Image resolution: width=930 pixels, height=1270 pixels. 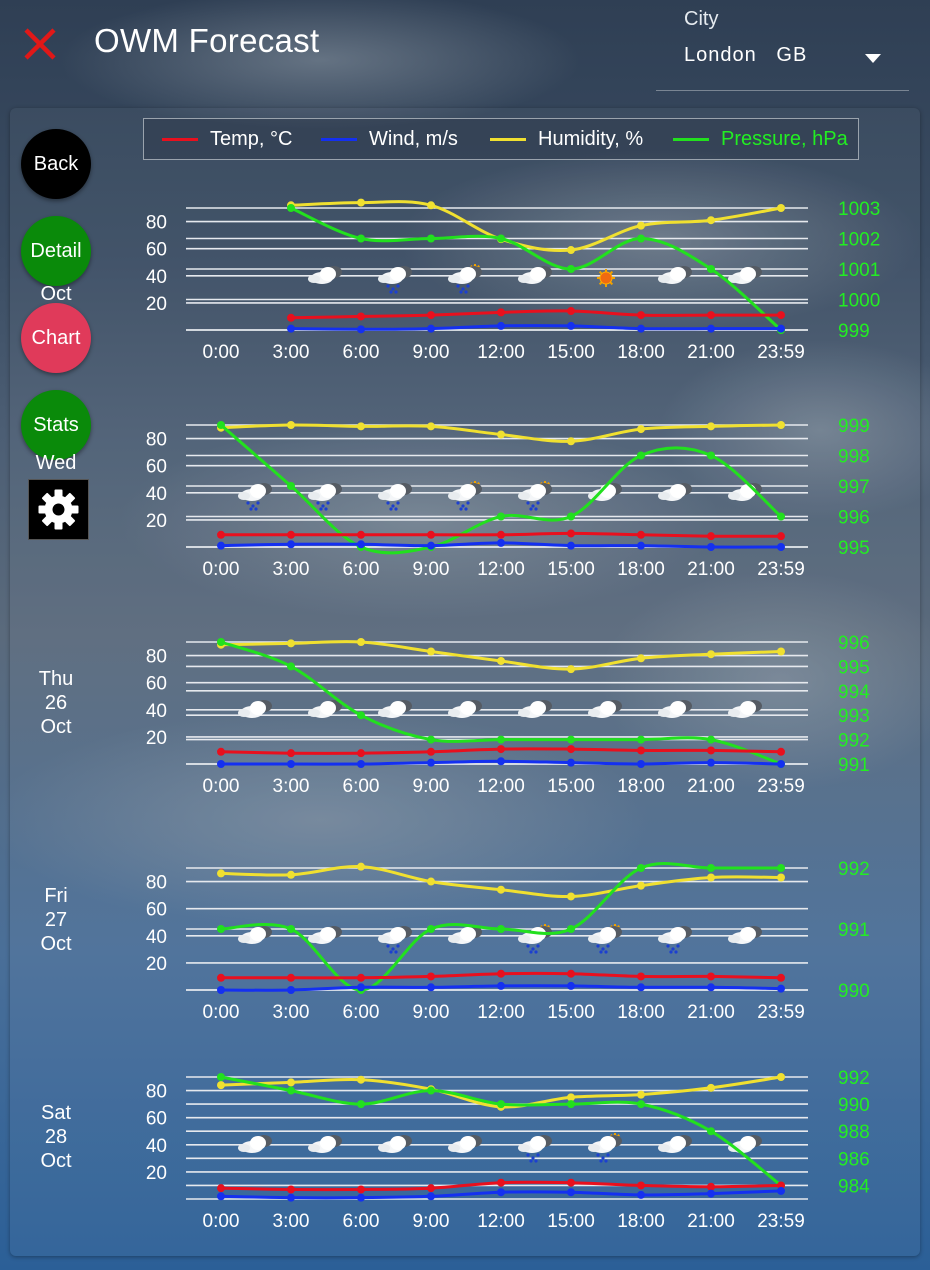 What do you see at coordinates (156, 711) in the screenshot?
I see `y-tick-label: 40` at bounding box center [156, 711].